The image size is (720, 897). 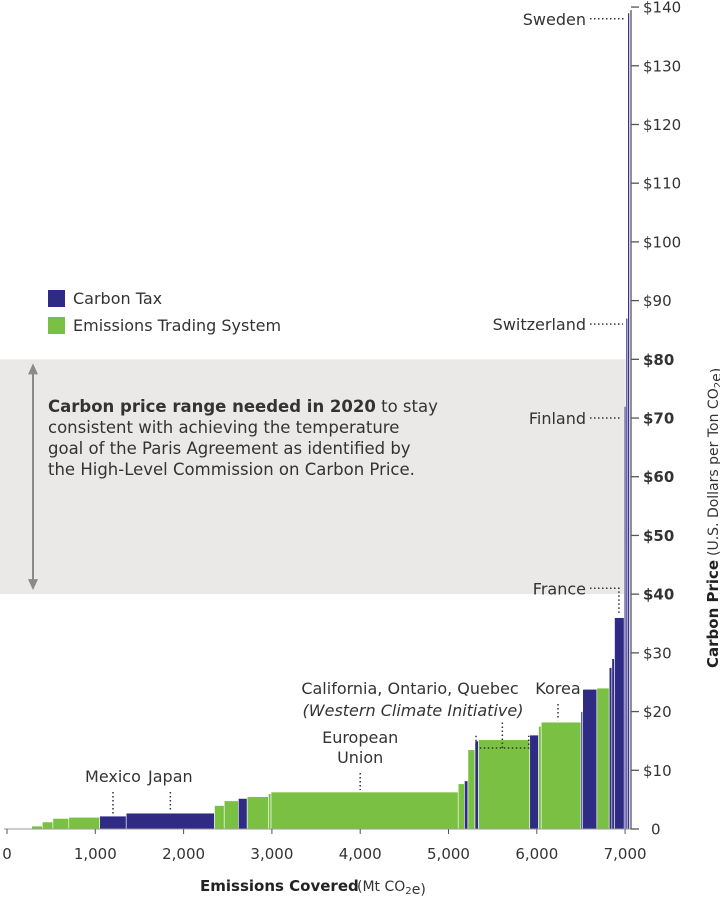 I want to click on y-tick-label: 0, so click(x=656, y=830).